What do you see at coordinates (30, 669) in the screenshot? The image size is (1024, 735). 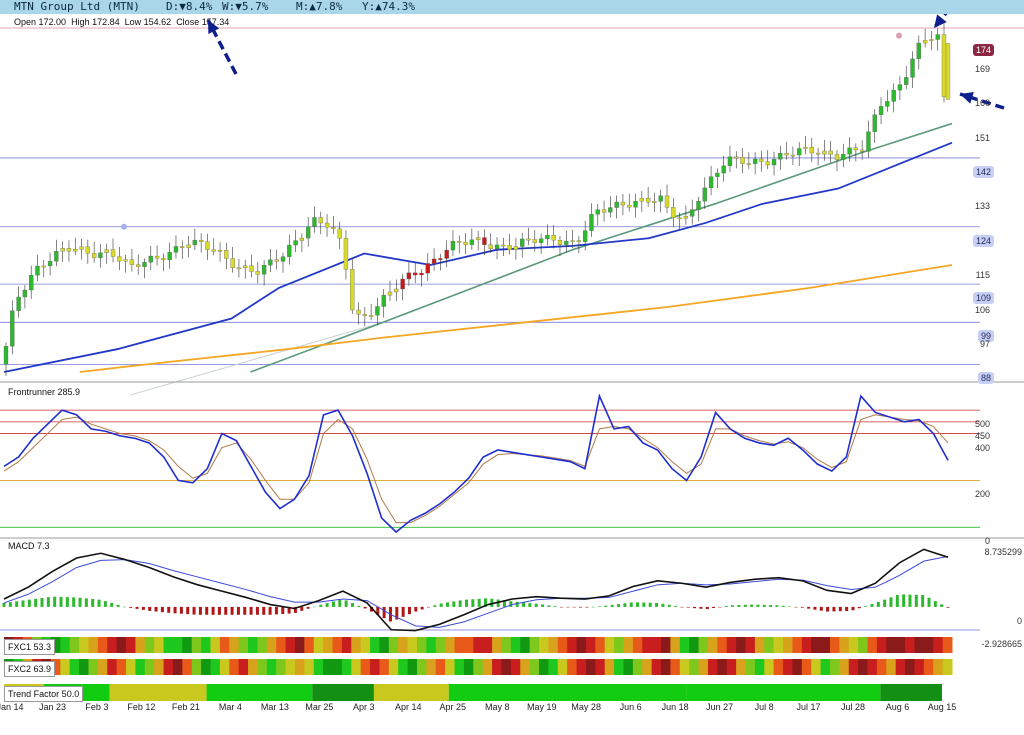 I see `fxc2-title: FXC2 63.9` at bounding box center [30, 669].